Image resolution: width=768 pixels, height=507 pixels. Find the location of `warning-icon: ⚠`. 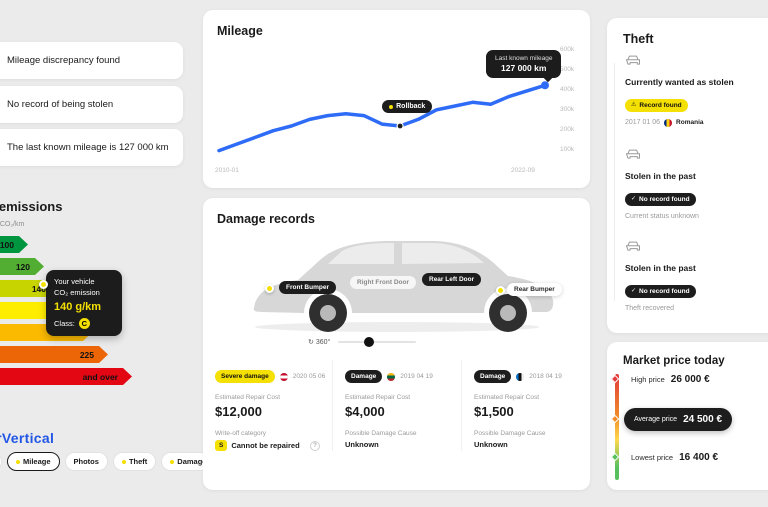

warning-icon: ⚠ is located at coordinates (634, 105).